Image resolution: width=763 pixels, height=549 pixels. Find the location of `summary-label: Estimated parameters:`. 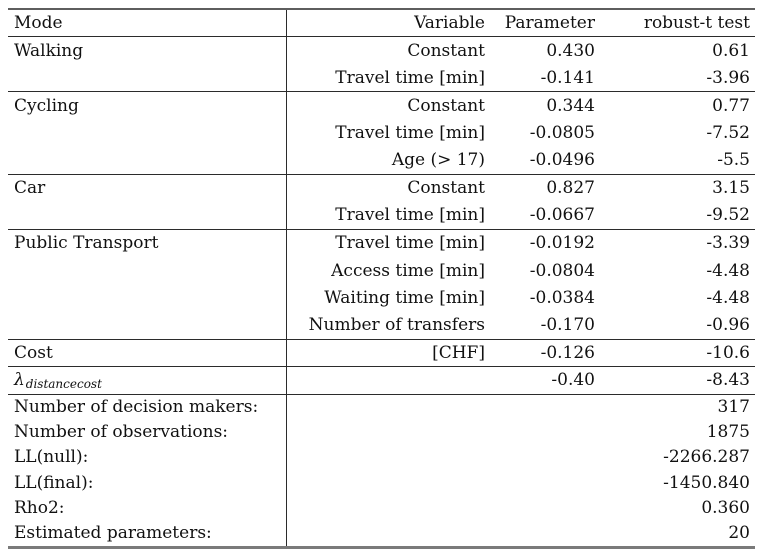

summary-label: Estimated parameters: is located at coordinates (147, 533).